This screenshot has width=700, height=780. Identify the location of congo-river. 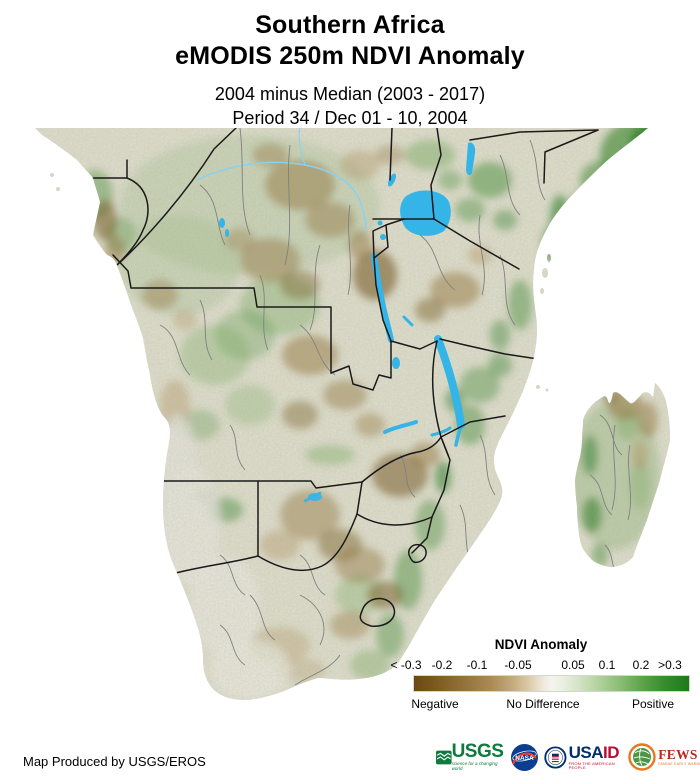
(281, 196).